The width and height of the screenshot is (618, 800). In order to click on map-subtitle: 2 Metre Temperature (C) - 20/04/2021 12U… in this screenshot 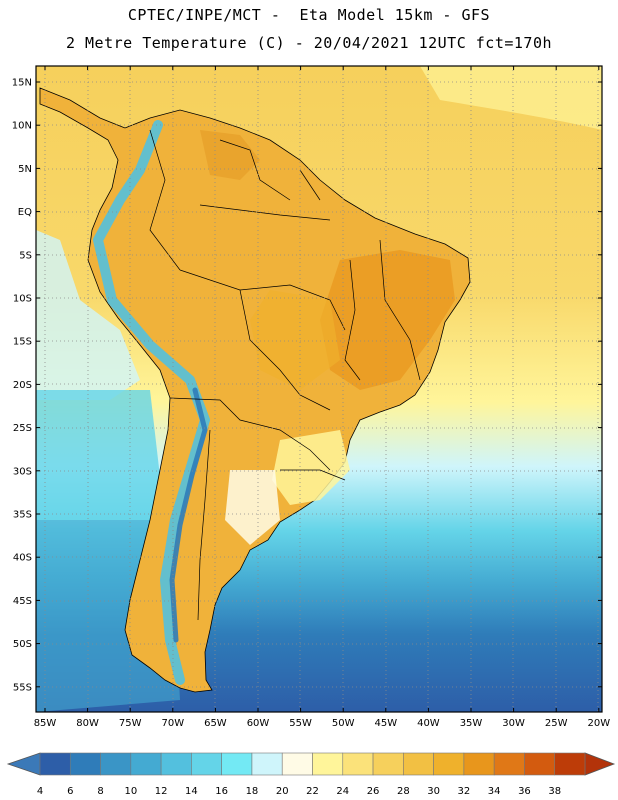, I will do `click(309, 43)`.